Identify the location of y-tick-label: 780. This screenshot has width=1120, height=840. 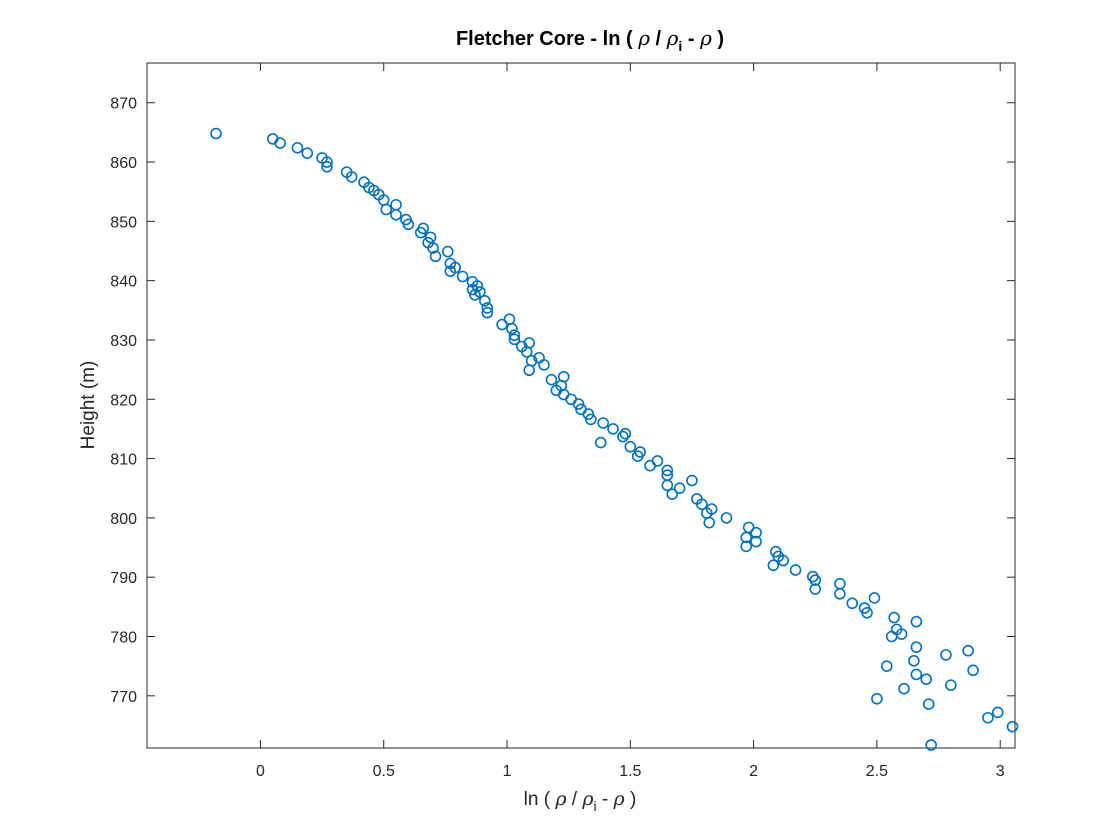
(123, 638).